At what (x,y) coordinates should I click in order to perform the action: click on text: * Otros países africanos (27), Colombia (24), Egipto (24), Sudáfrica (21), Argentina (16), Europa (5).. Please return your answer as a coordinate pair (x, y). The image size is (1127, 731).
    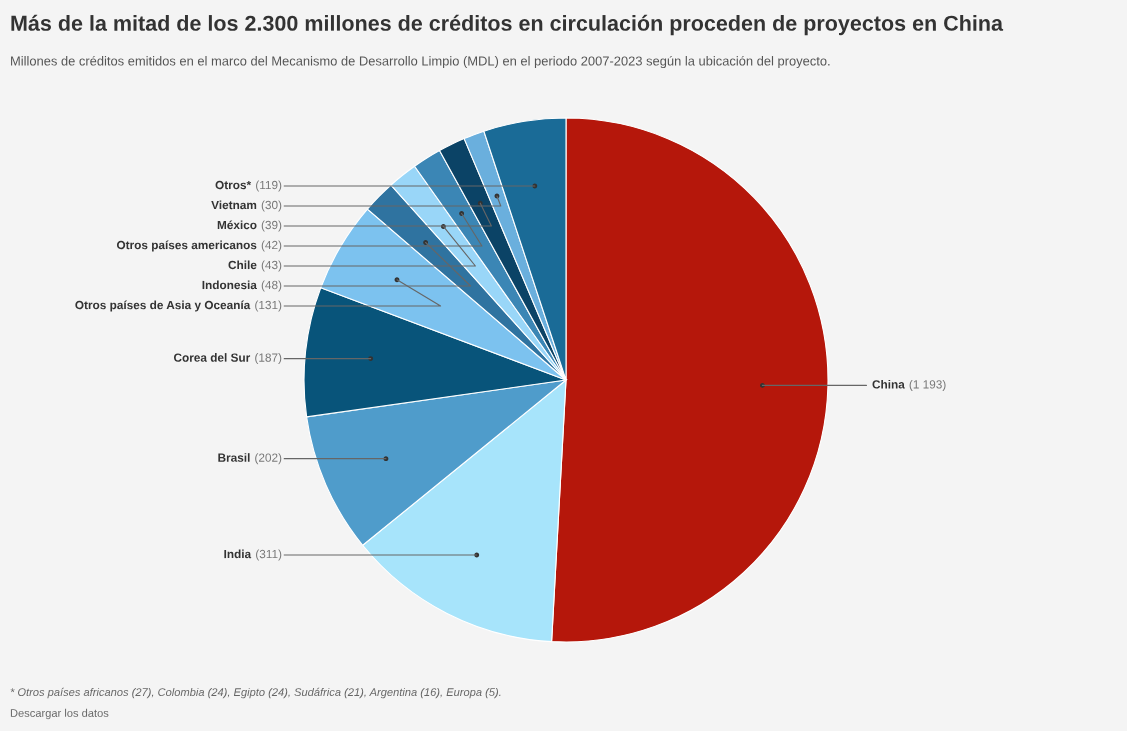
    Looking at the image, I should click on (255, 693).